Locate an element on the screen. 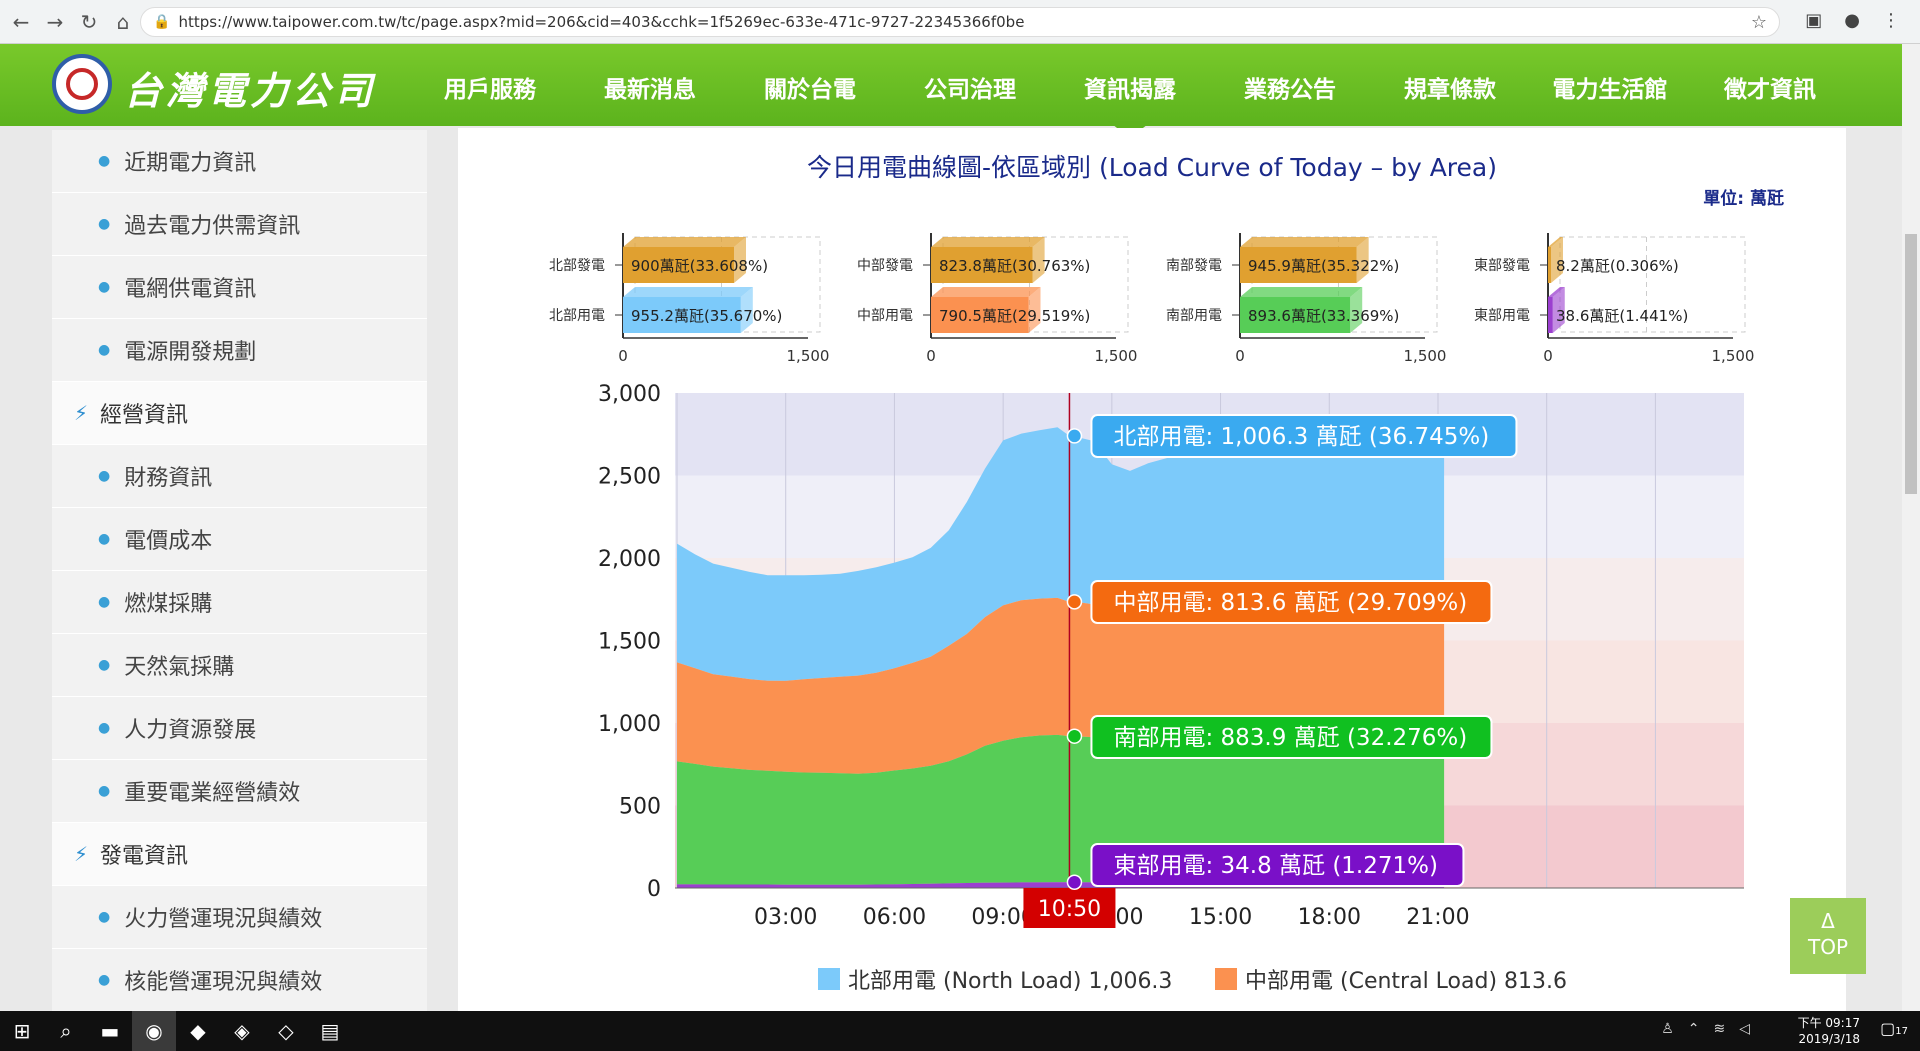 The height and width of the screenshot is (1051, 1920). sidebar-item: ● 核能營運現況與績效 is located at coordinates (239, 980).